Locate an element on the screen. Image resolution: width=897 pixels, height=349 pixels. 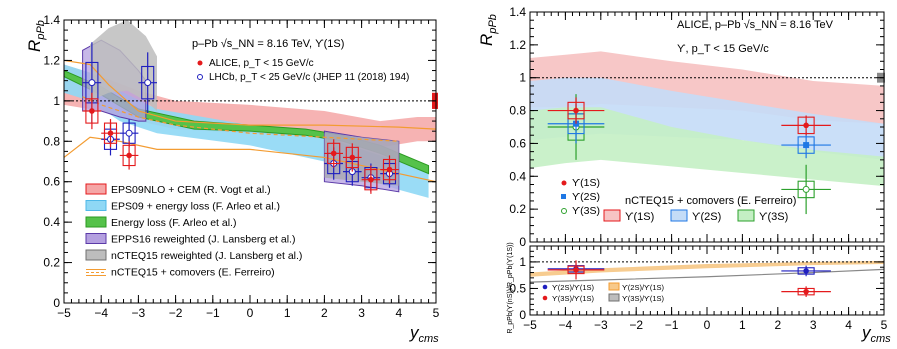
right-yticklabel: 1 is located at coordinates (522, 78).